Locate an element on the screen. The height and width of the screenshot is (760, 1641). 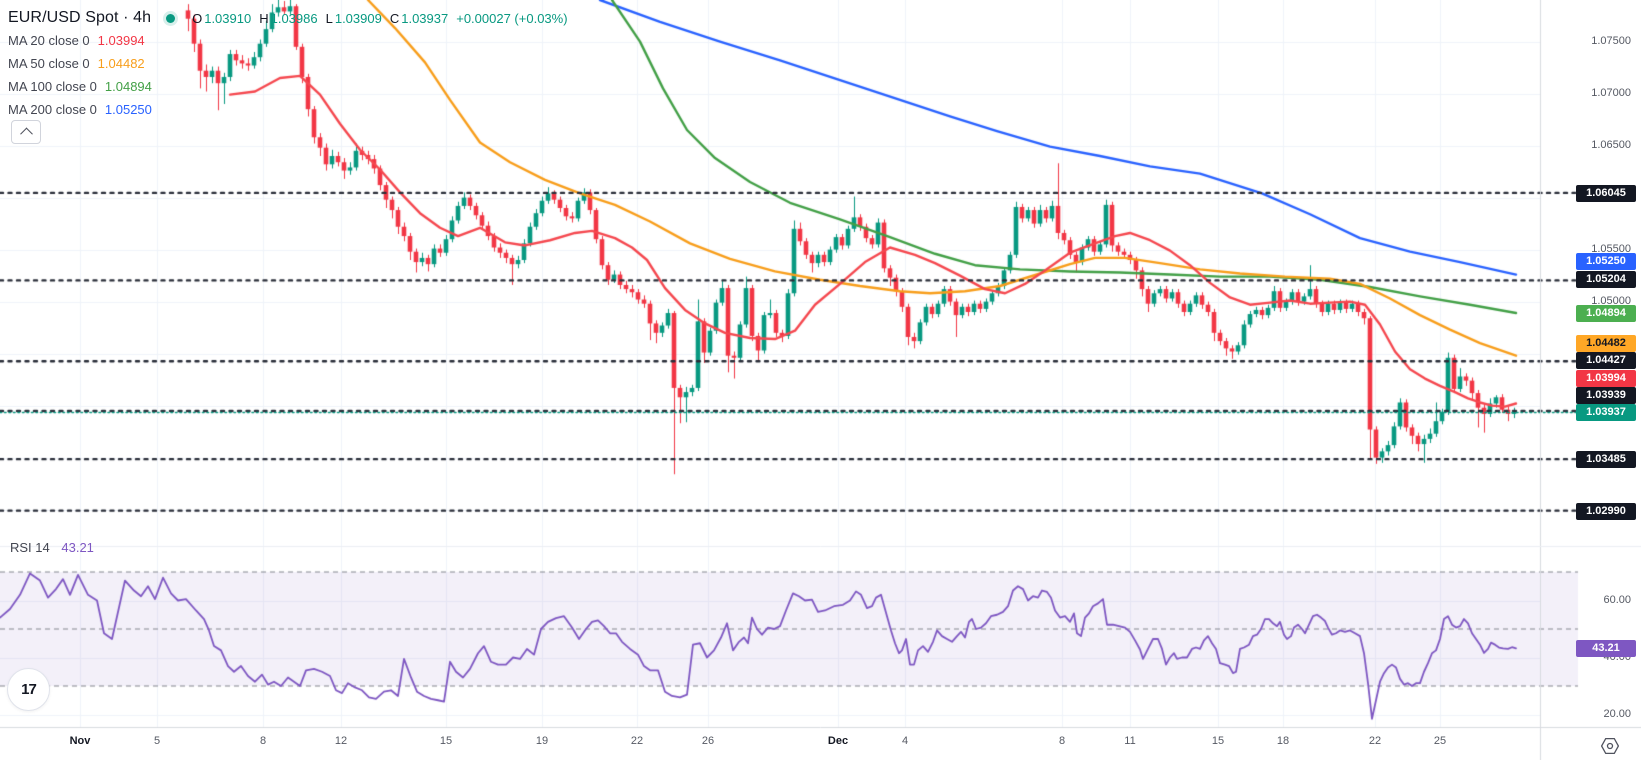
time-axis-settings-button is located at coordinates (1610, 746).